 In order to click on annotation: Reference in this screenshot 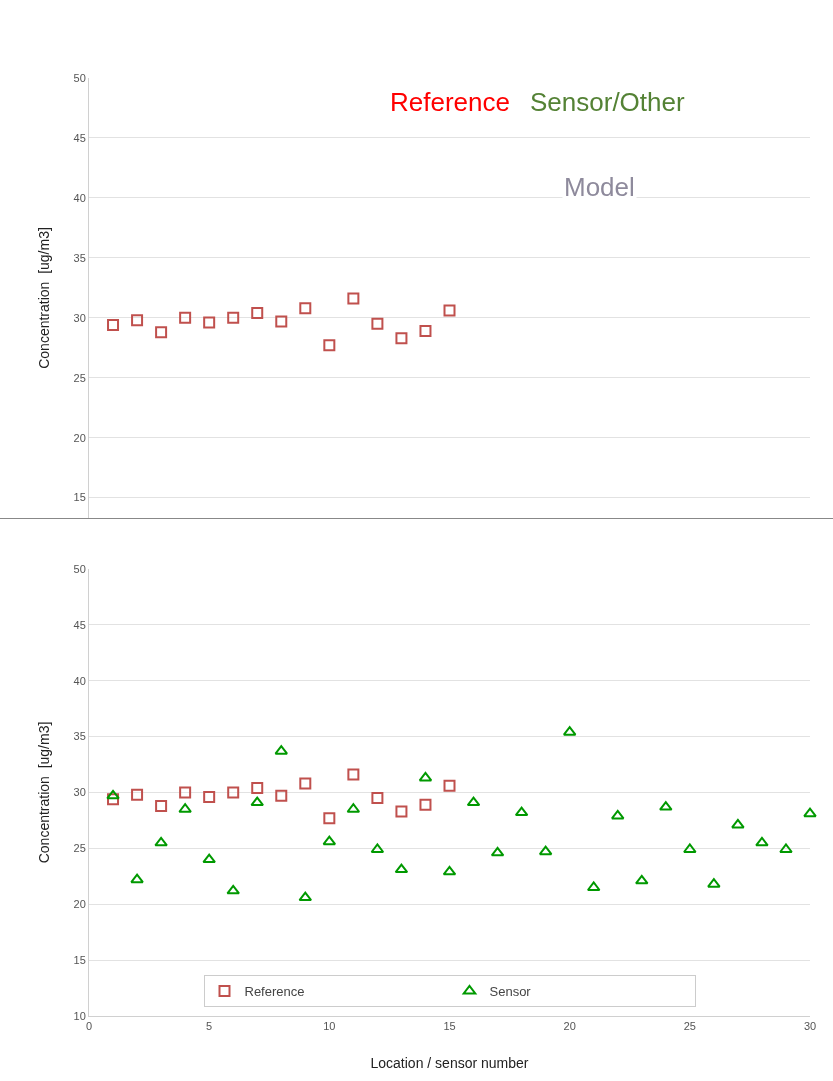, I will do `click(450, 102)`.